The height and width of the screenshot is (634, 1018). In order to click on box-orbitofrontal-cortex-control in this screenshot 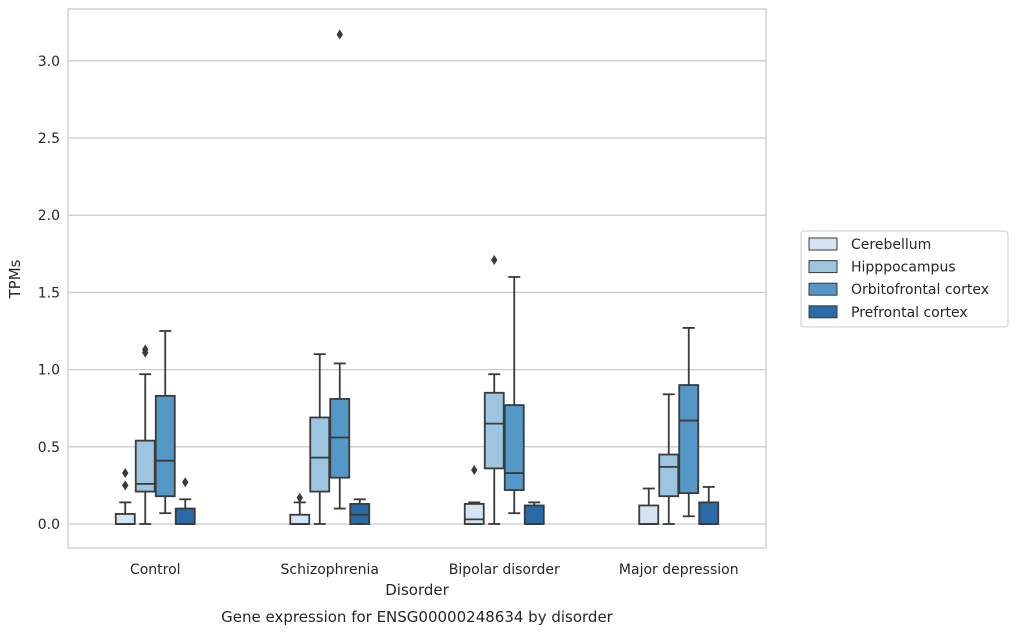, I will do `click(165, 422)`.